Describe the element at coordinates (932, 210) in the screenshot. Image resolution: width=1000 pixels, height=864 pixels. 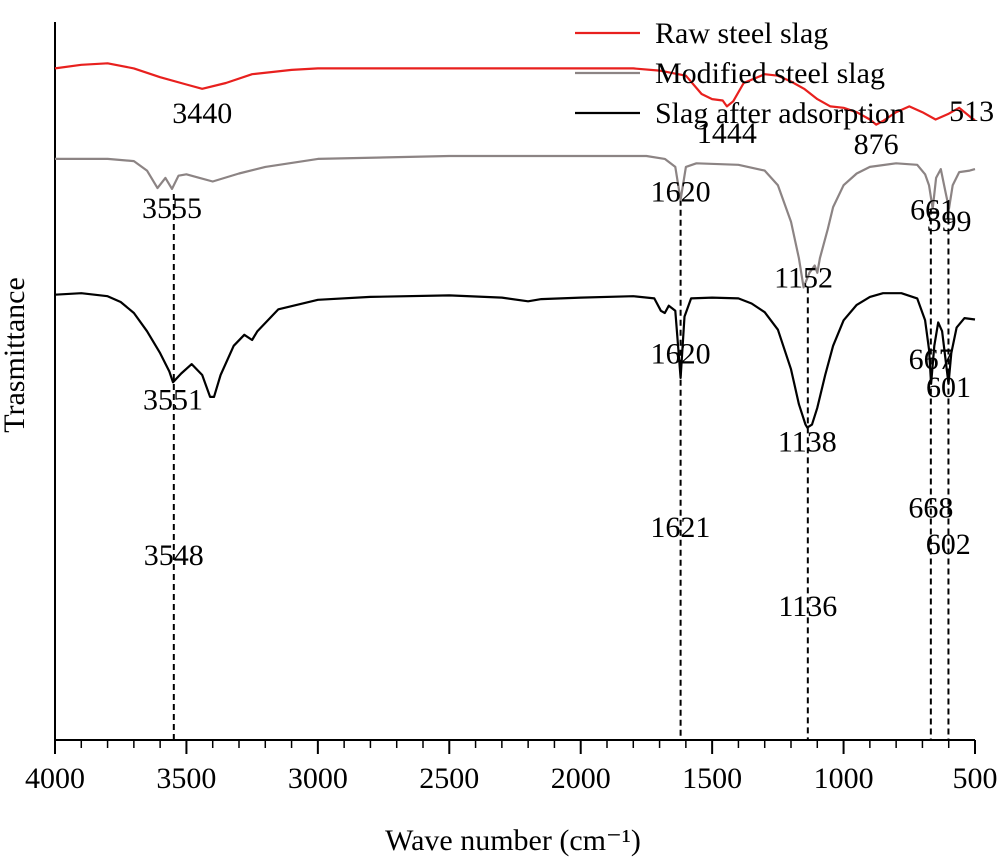
I see `peak-label: 661` at that location.